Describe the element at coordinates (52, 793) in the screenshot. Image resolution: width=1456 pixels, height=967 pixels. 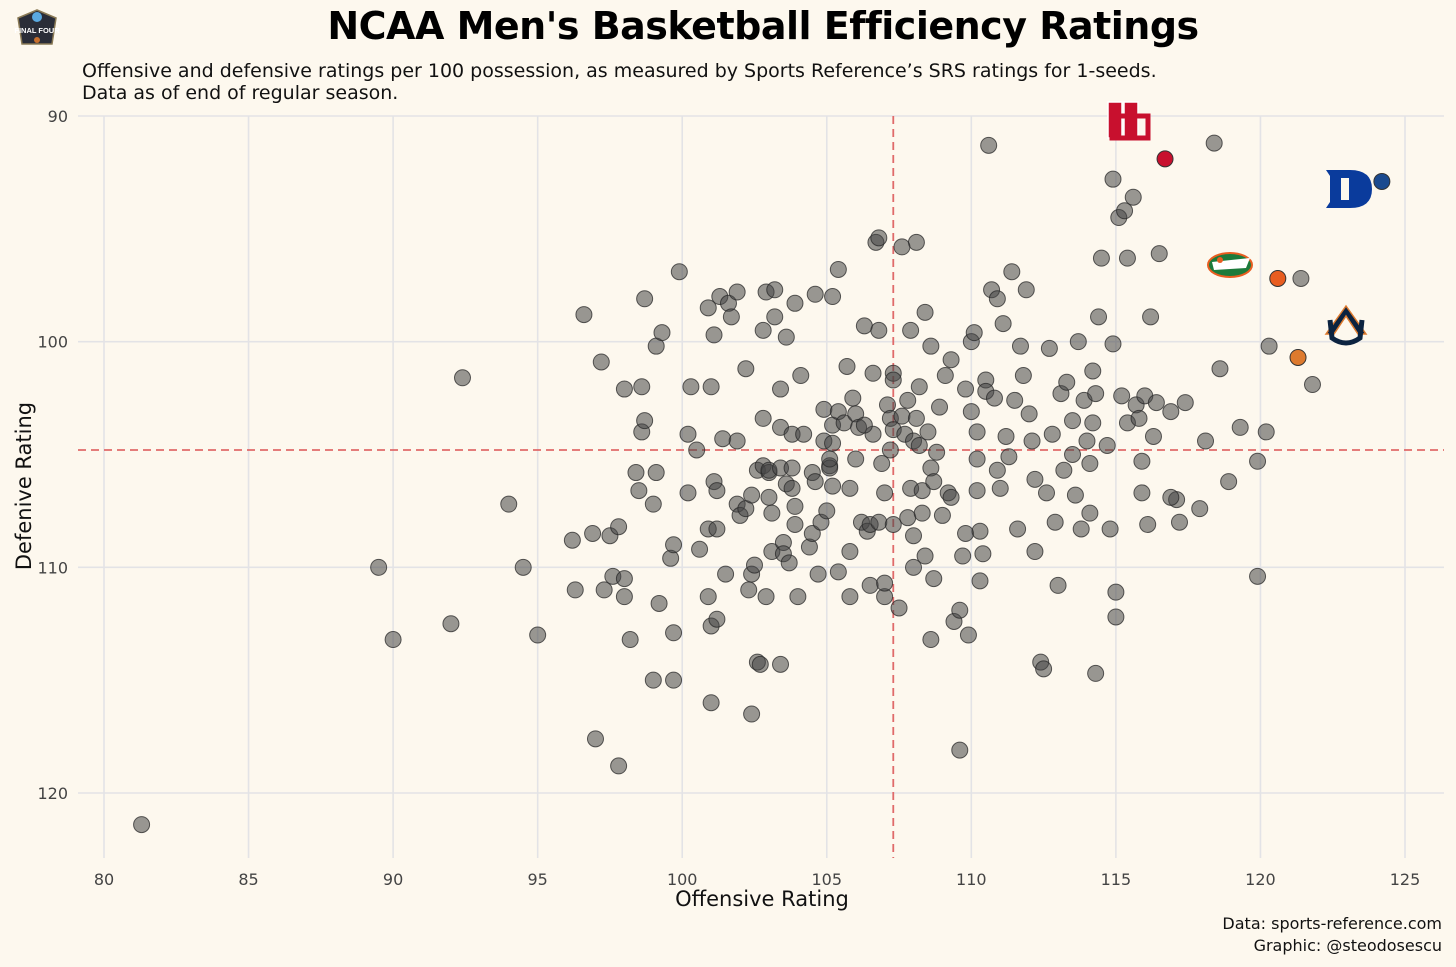
I see `y-tick-label: 120` at that location.